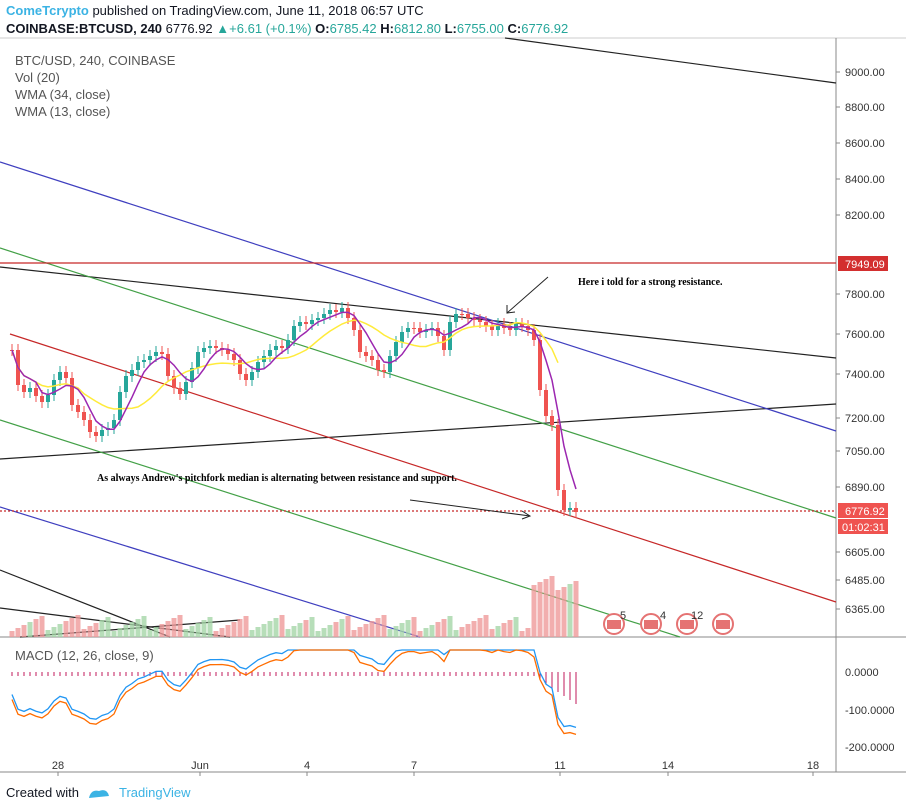 The image size is (906, 811). Describe the element at coordinates (47, 10) in the screenshot. I see `author-link: ComeTcrypto` at that location.